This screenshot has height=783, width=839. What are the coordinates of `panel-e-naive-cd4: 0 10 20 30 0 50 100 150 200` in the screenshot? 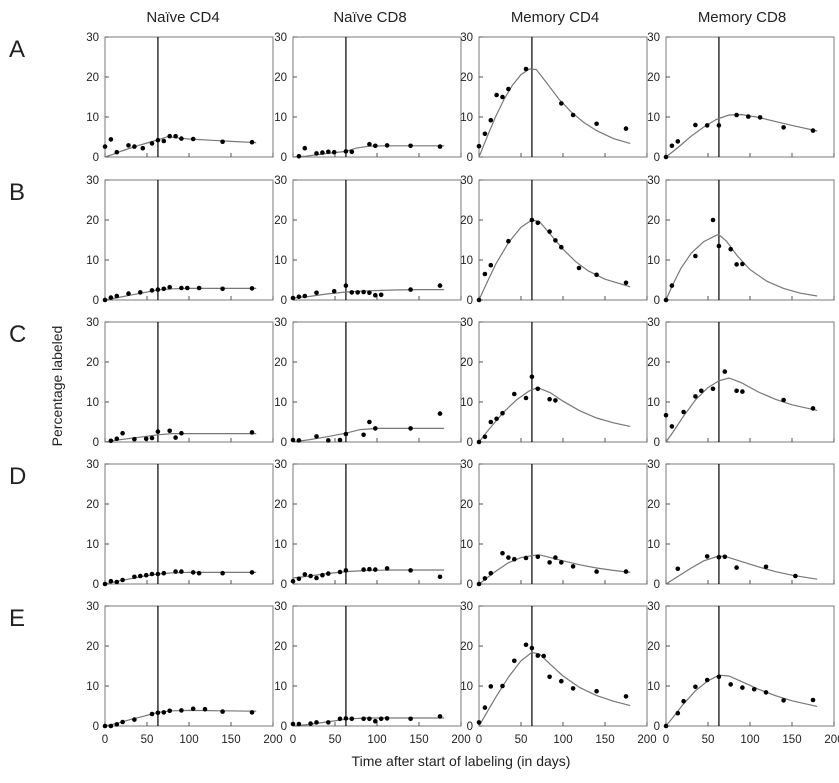 It's located at (184, 673).